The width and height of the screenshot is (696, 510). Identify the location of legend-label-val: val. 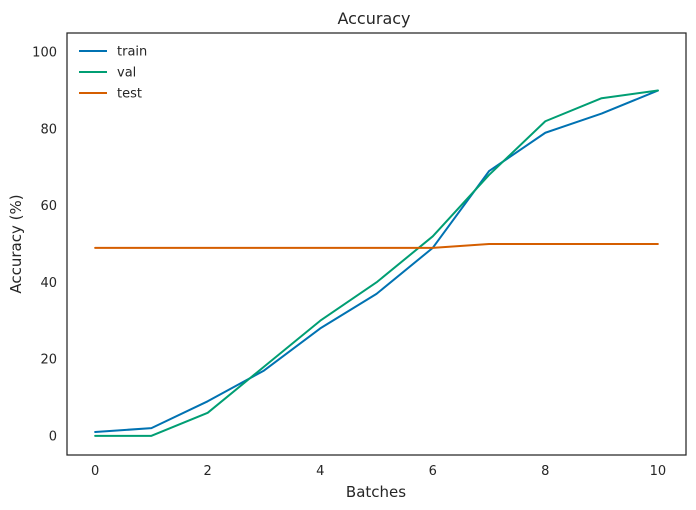
(126, 73).